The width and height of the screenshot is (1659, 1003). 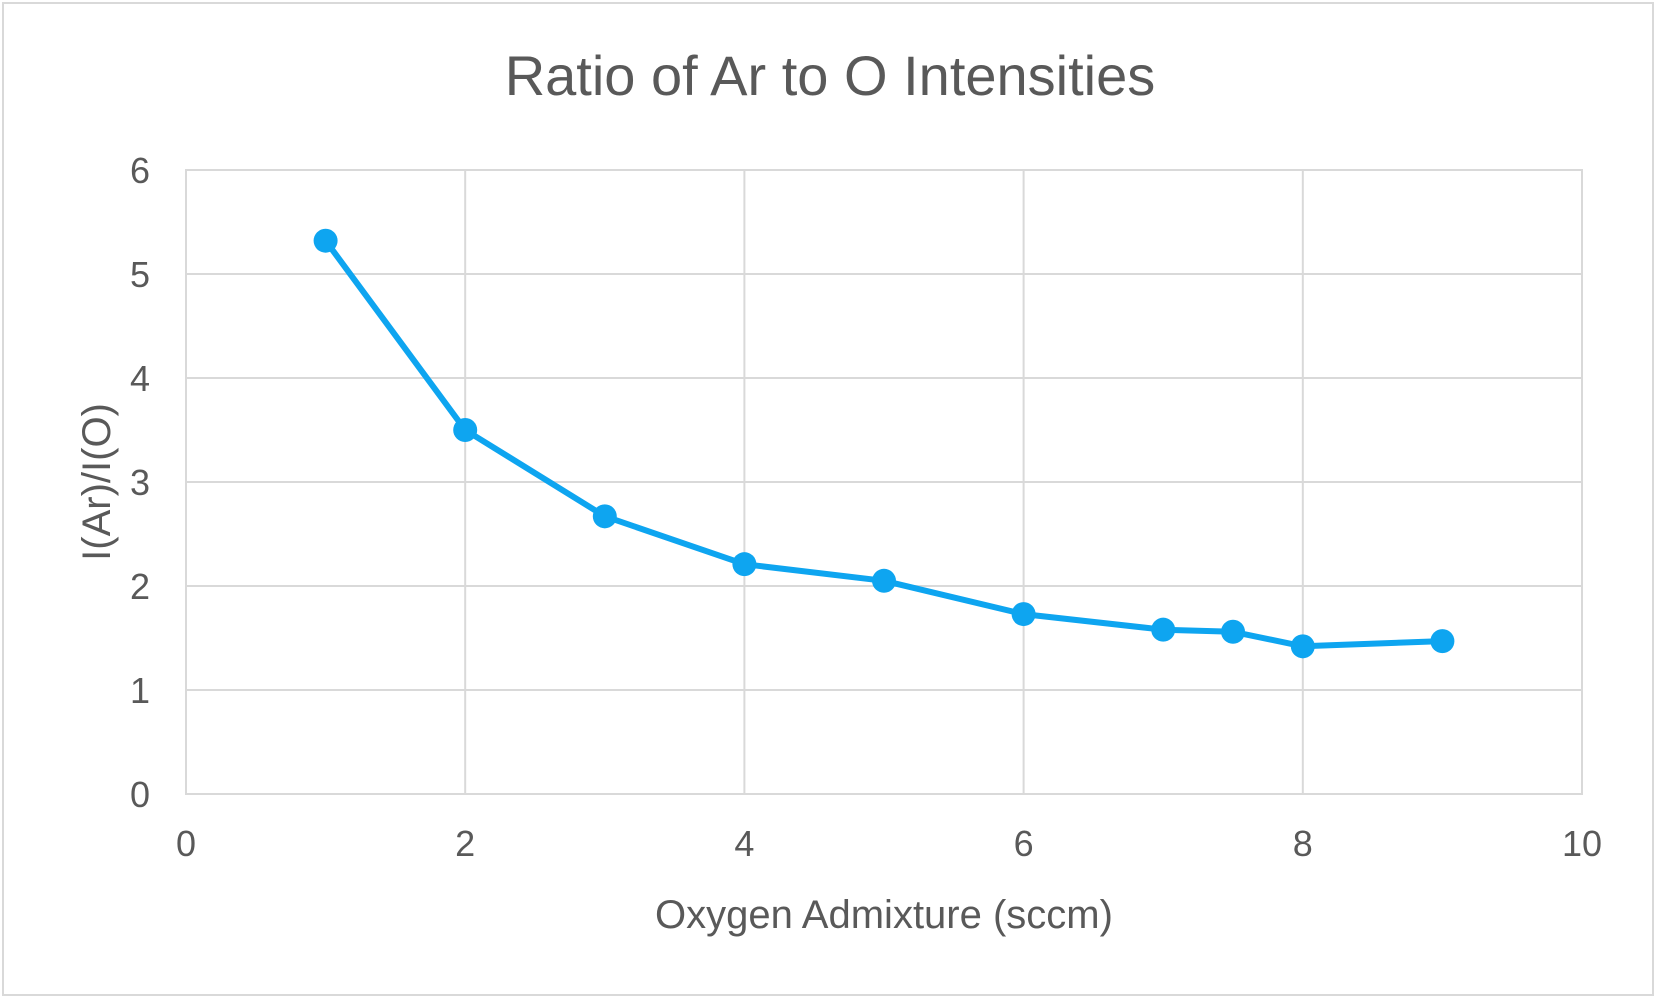 I want to click on x-tick-label: 10, so click(x=1582, y=843).